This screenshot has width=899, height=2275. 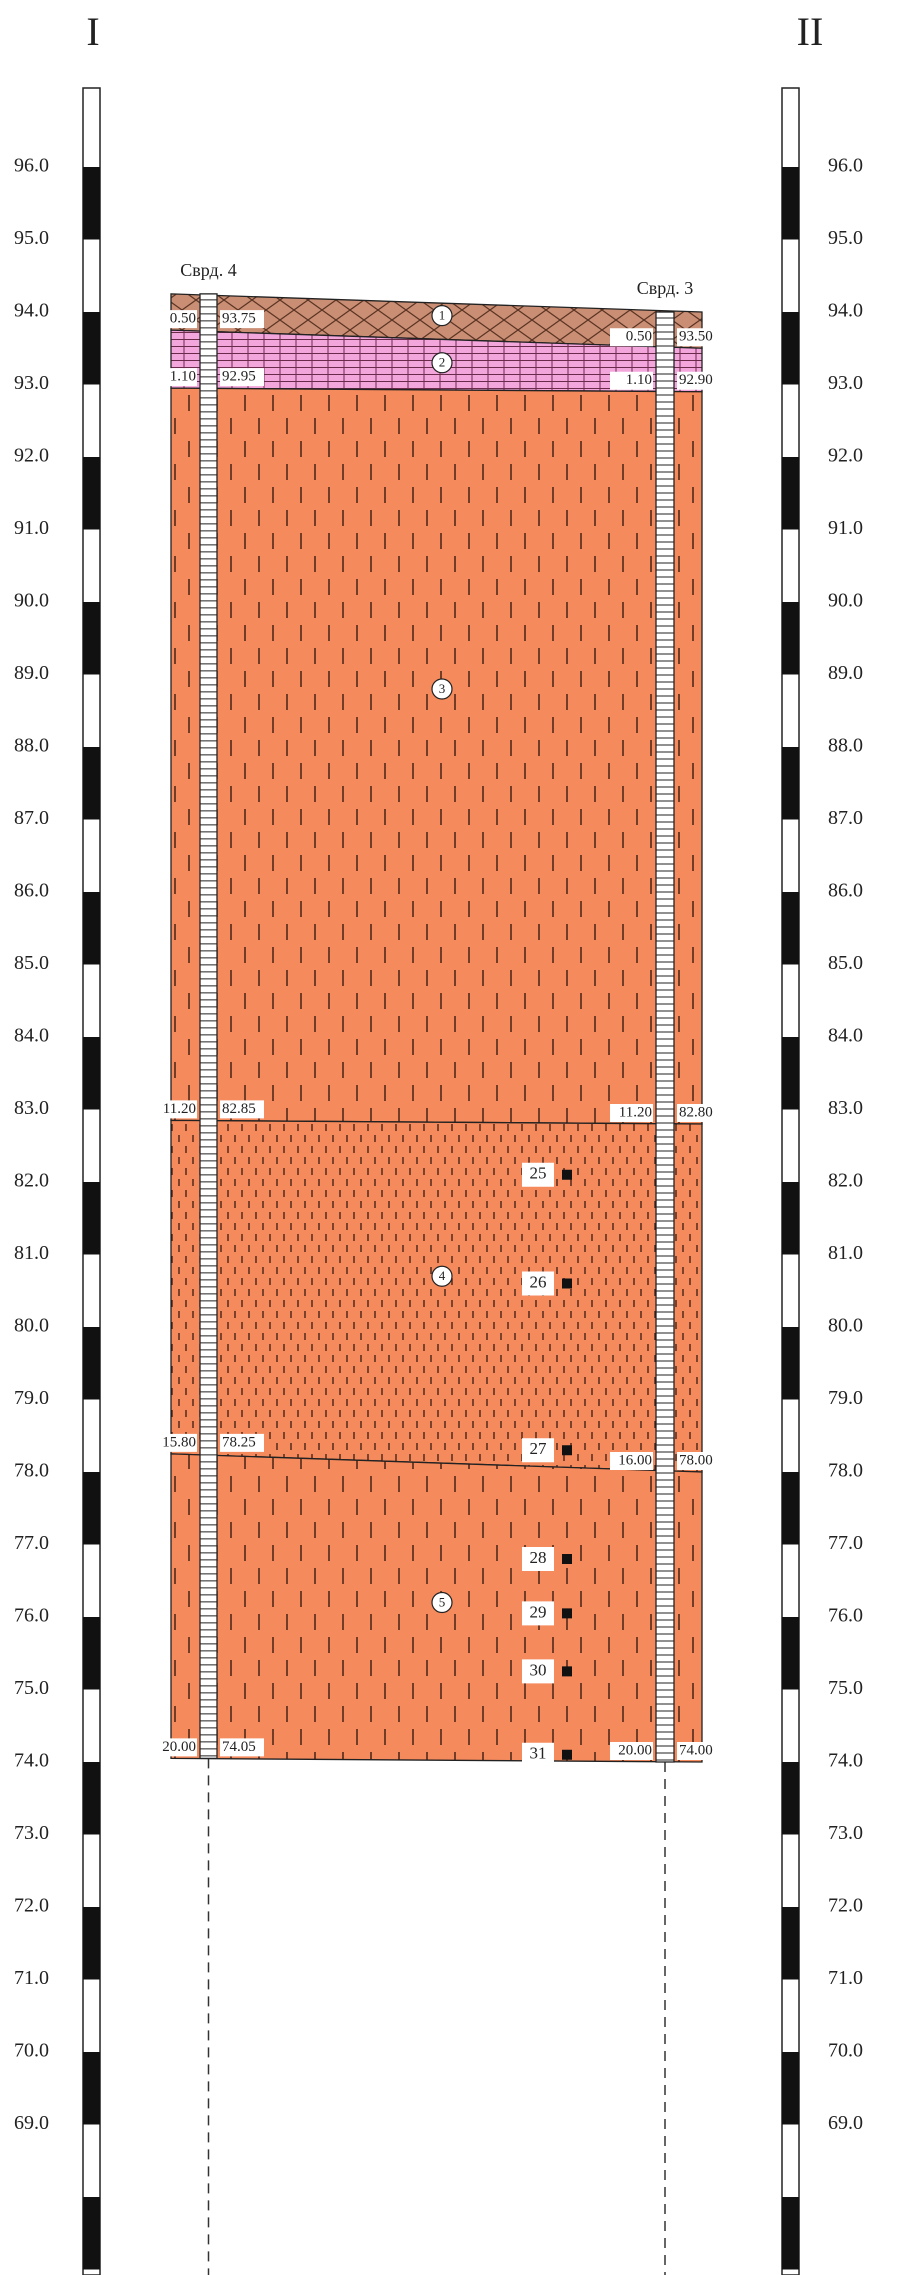 What do you see at coordinates (845, 1688) in the screenshot?
I see `scale-label: 75.0` at bounding box center [845, 1688].